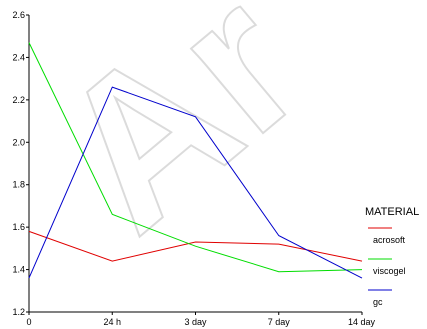 The image size is (427, 329). I want to click on x-tick-label: 0, so click(28, 322).